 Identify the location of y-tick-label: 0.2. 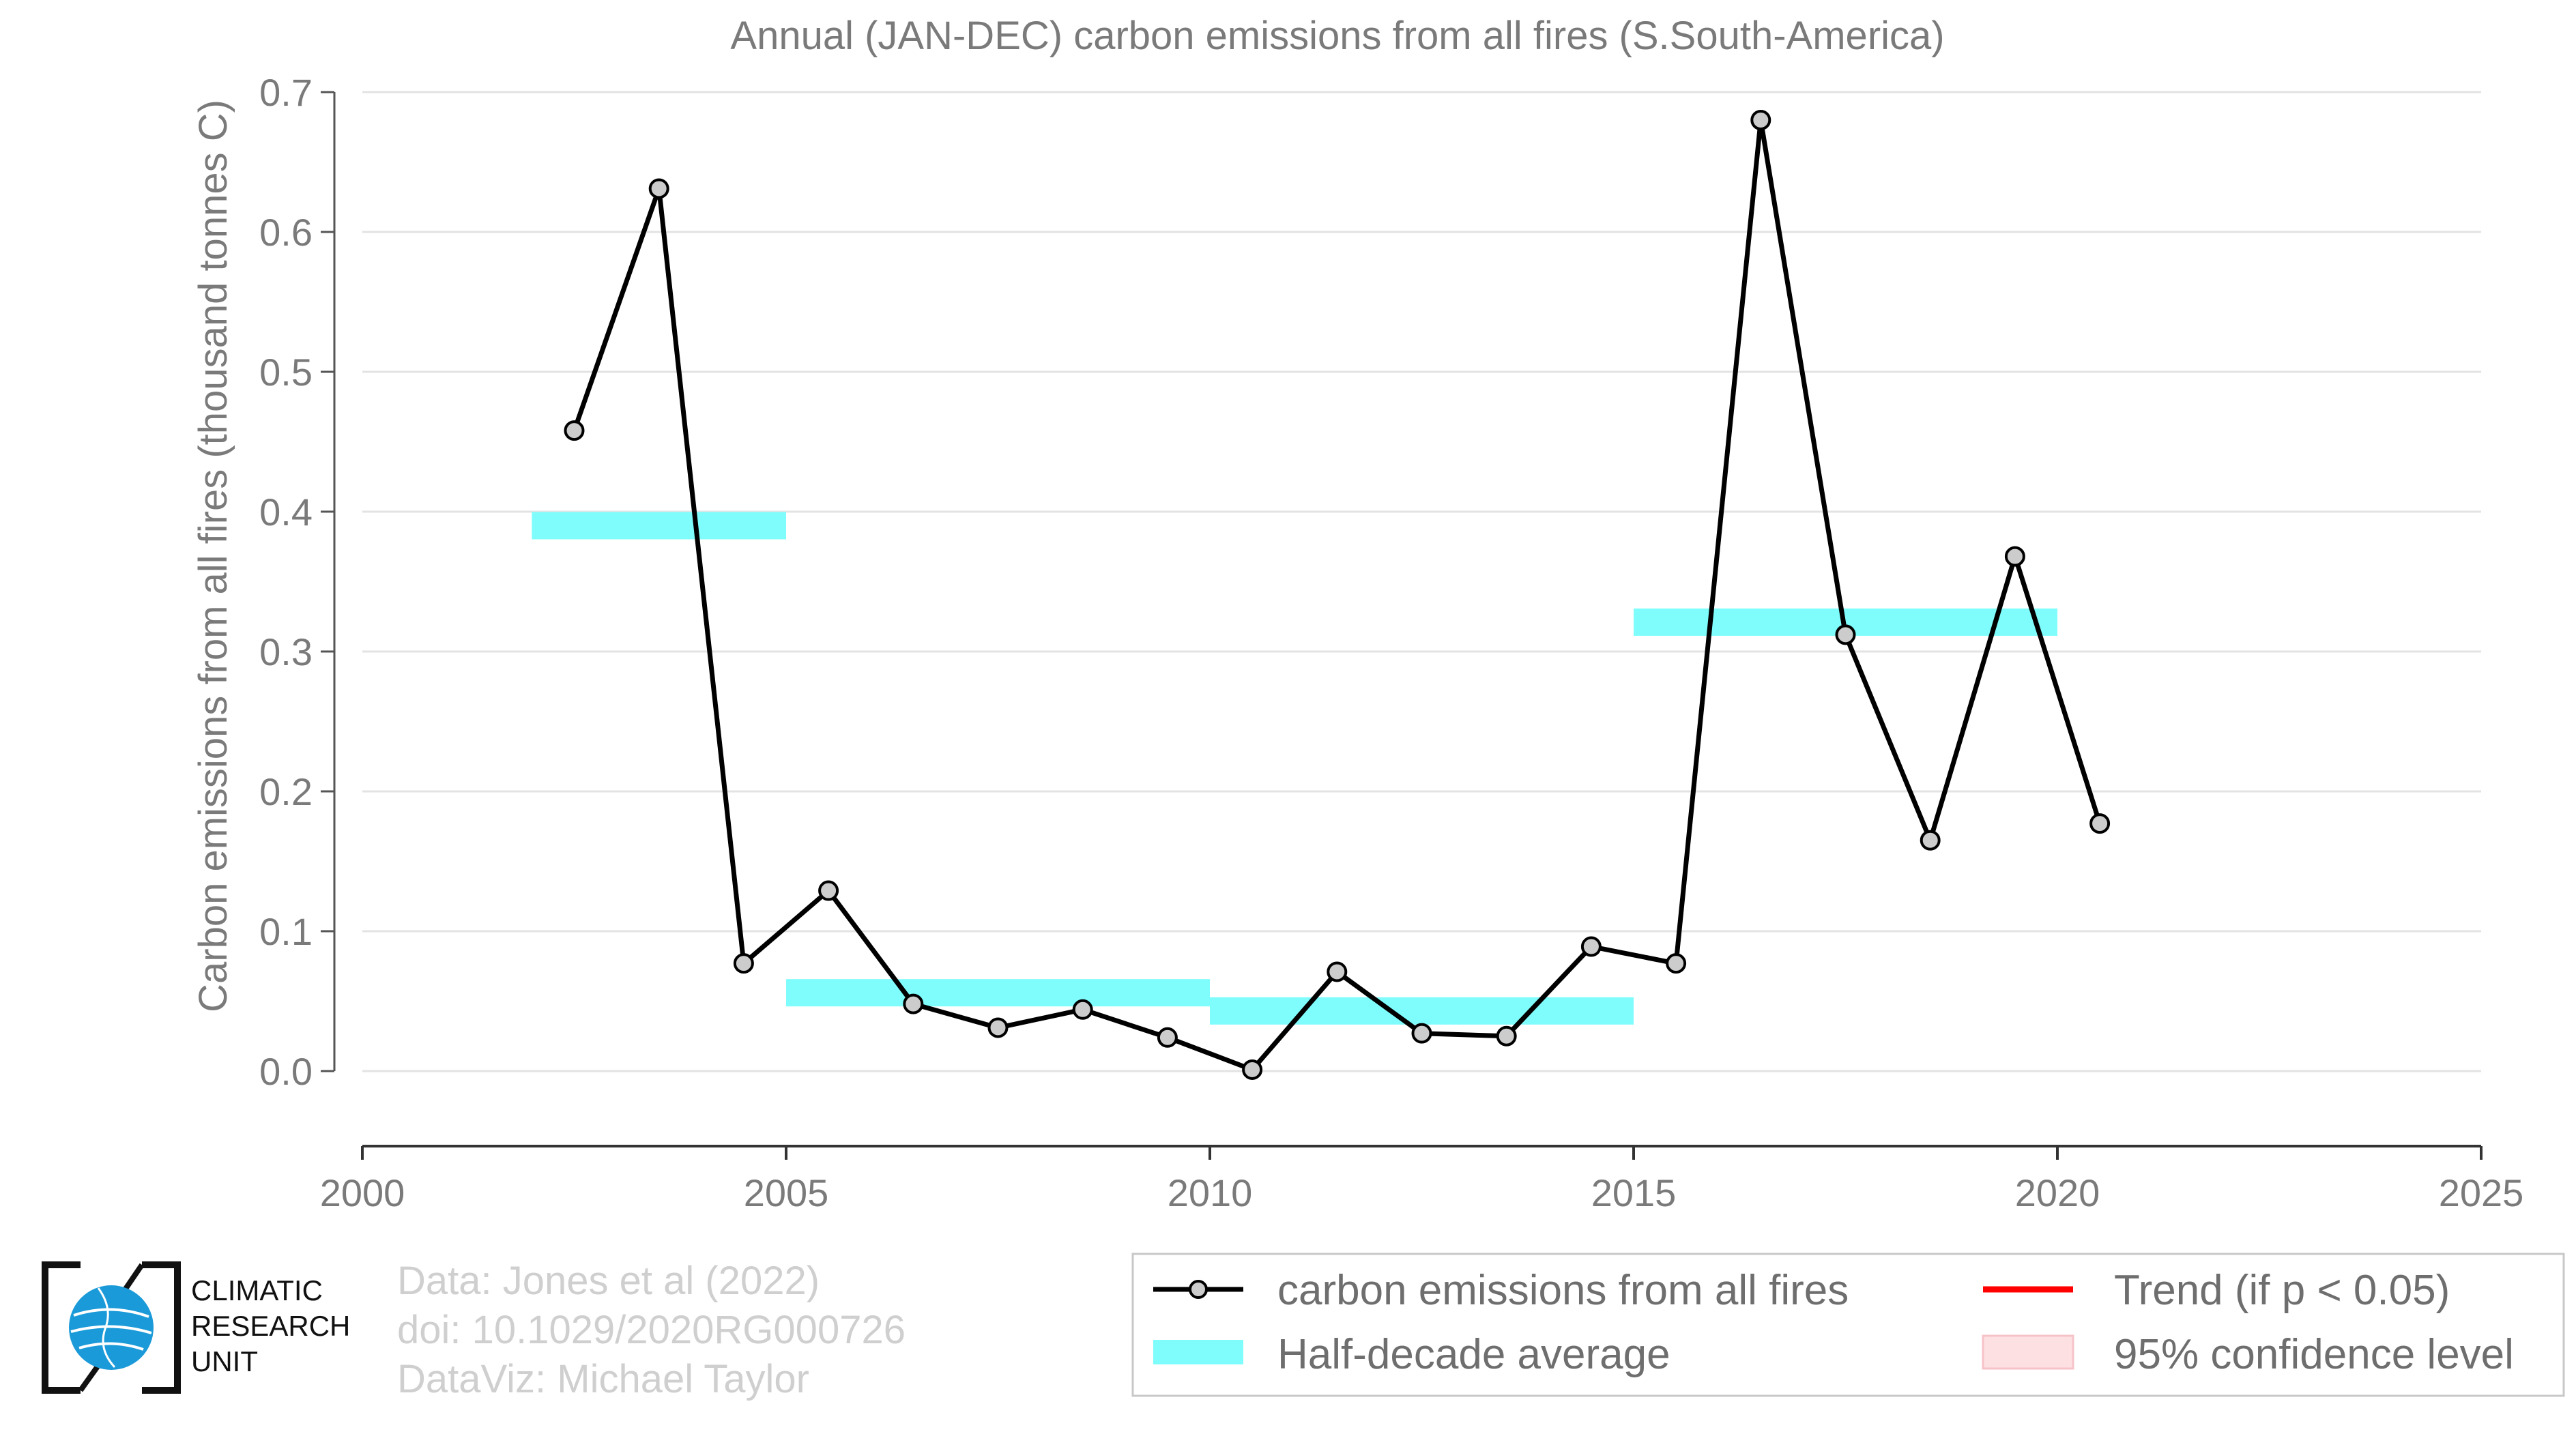
(286, 791).